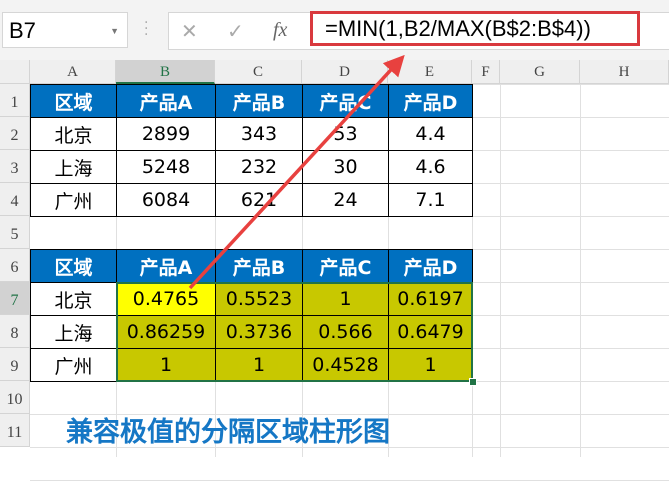  I want to click on row-header-3: 3, so click(15, 166).